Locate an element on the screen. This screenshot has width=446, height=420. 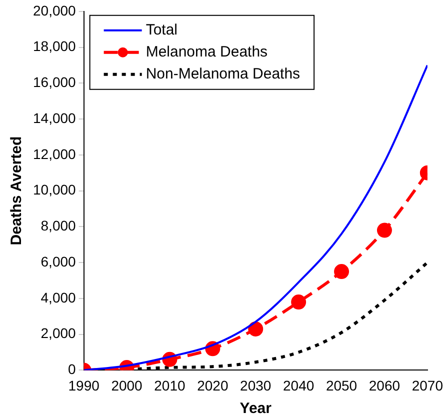
y-tick-label: 16,000 is located at coordinates (54, 82).